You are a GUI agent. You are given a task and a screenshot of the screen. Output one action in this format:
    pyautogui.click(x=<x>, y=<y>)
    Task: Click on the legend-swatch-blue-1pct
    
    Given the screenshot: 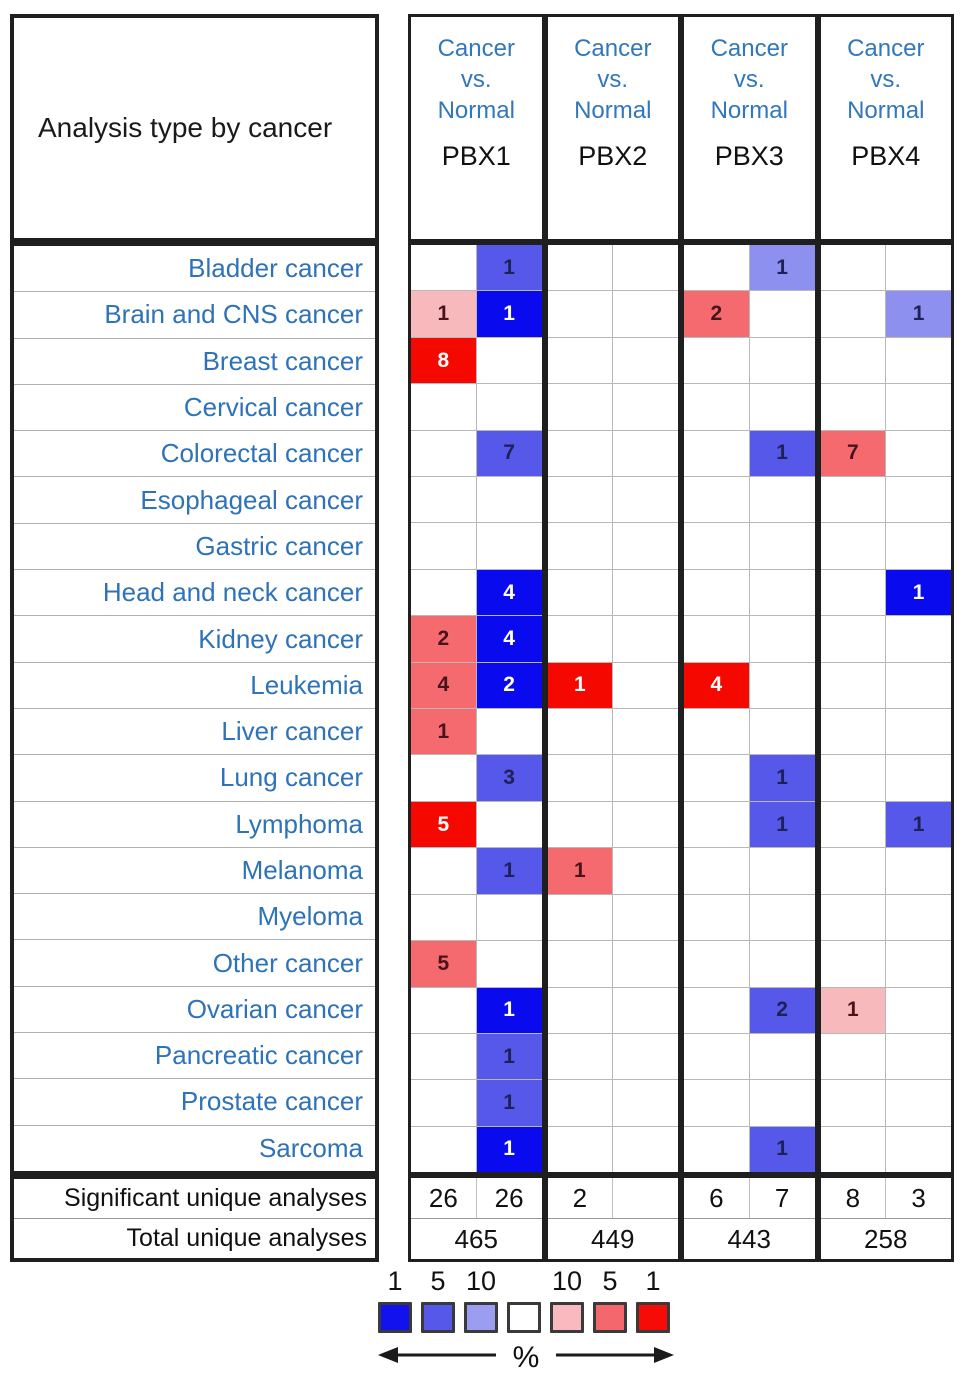 What is the action you would take?
    pyautogui.click(x=395, y=1317)
    